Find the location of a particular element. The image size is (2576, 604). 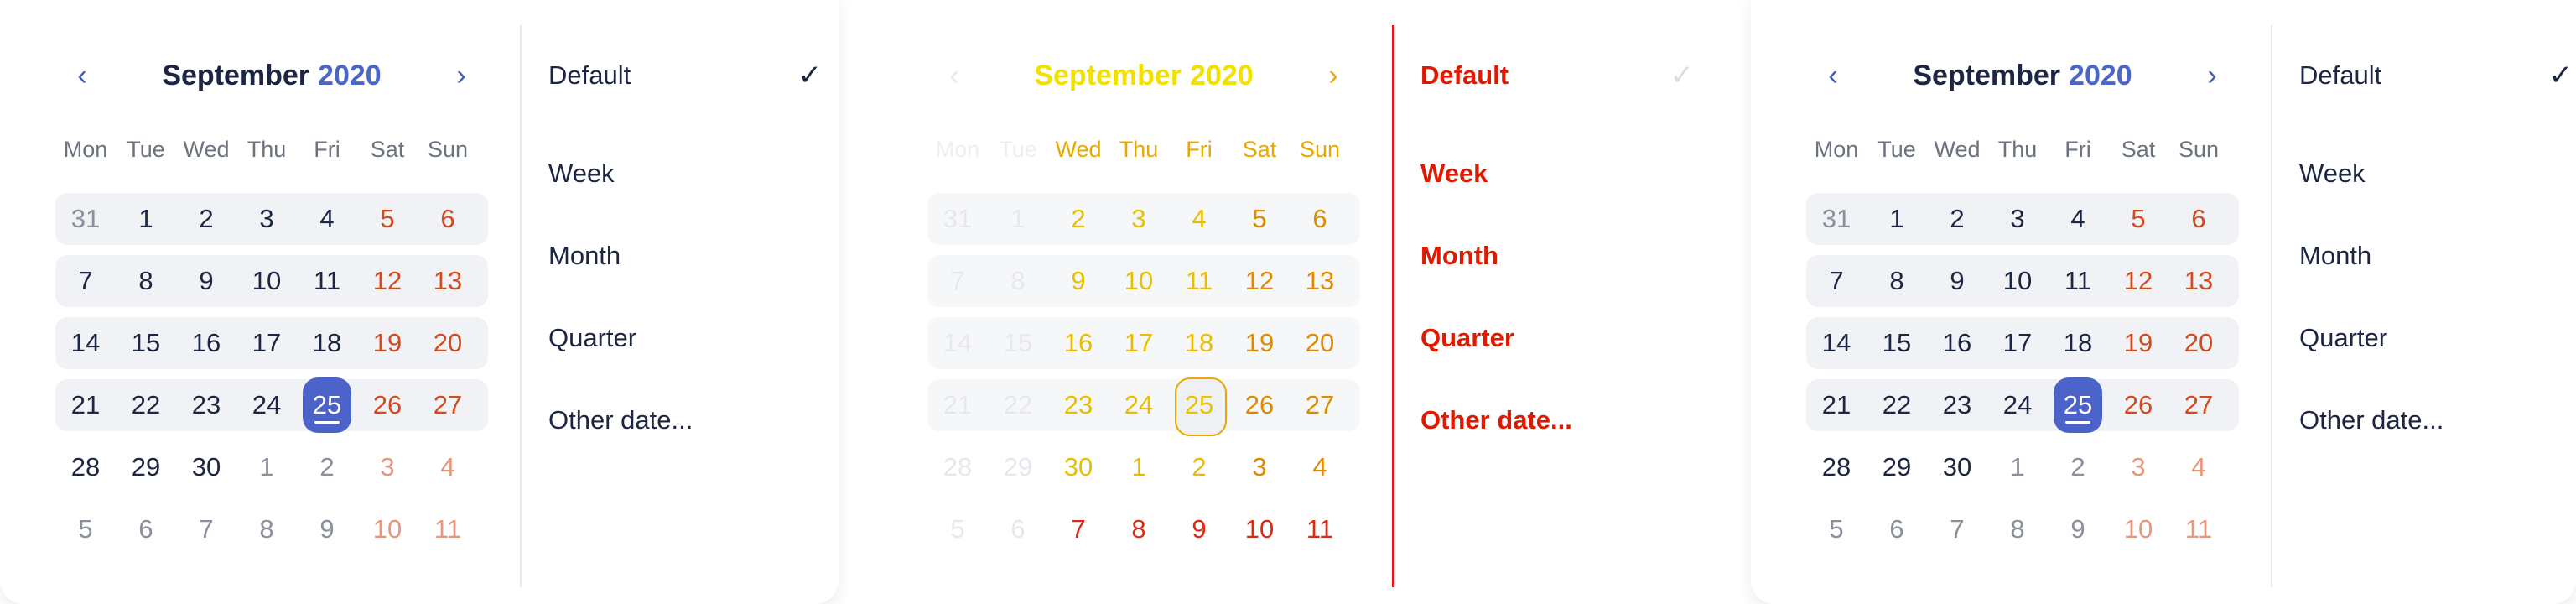

day-cell: 15 is located at coordinates (1897, 343).